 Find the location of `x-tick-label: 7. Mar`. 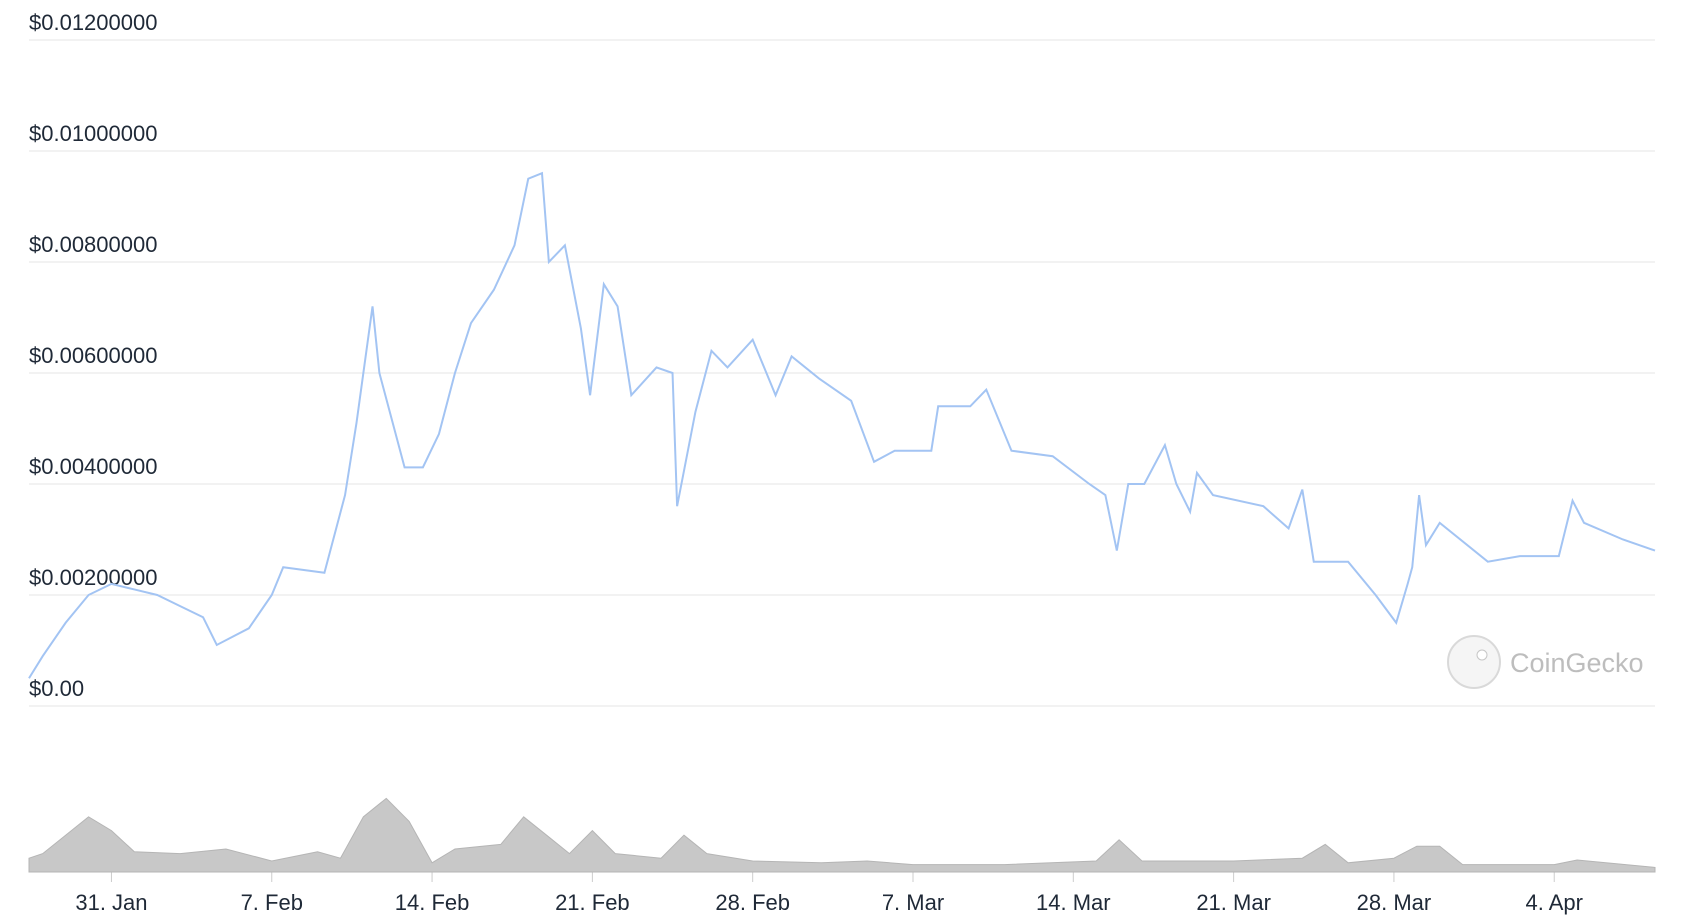

x-tick-label: 7. Mar is located at coordinates (913, 902).